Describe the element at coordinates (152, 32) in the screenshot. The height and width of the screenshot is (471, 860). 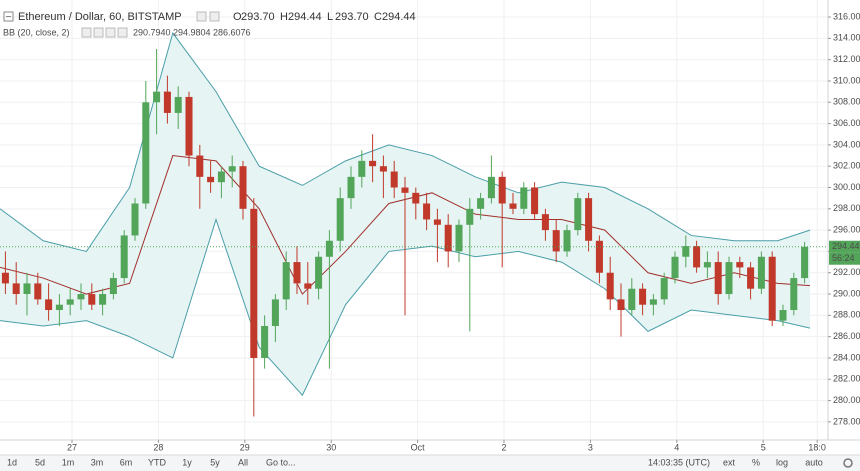
I see `indicator-value: 290.7940` at that location.